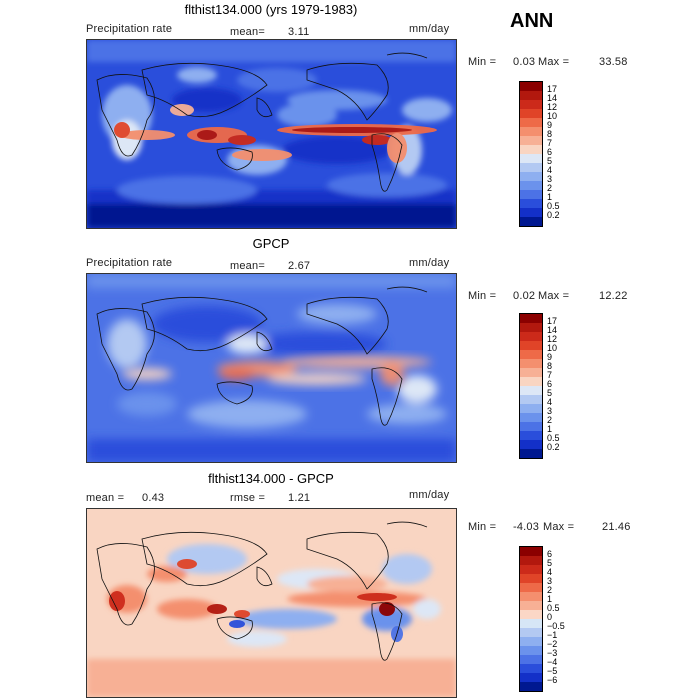 The image size is (700, 700). I want to click on colorbar-tick-label: 0, so click(550, 617).